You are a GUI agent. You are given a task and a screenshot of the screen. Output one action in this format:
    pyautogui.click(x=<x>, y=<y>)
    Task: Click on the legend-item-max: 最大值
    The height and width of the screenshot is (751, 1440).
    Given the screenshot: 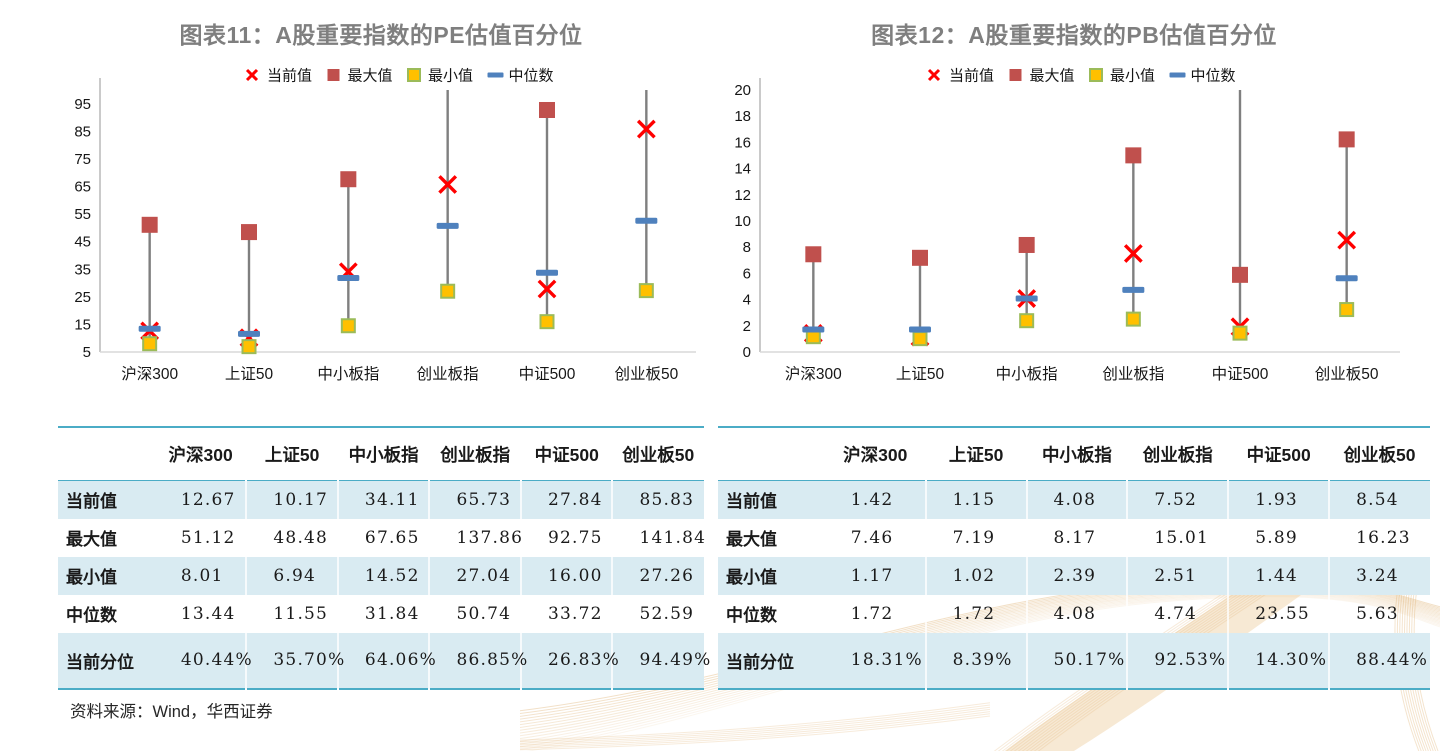 What is the action you would take?
    pyautogui.click(x=1042, y=76)
    